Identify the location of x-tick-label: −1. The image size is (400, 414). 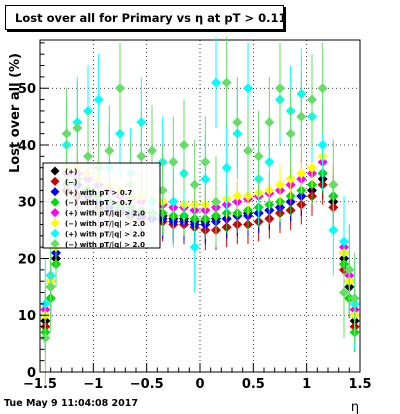
(93, 384).